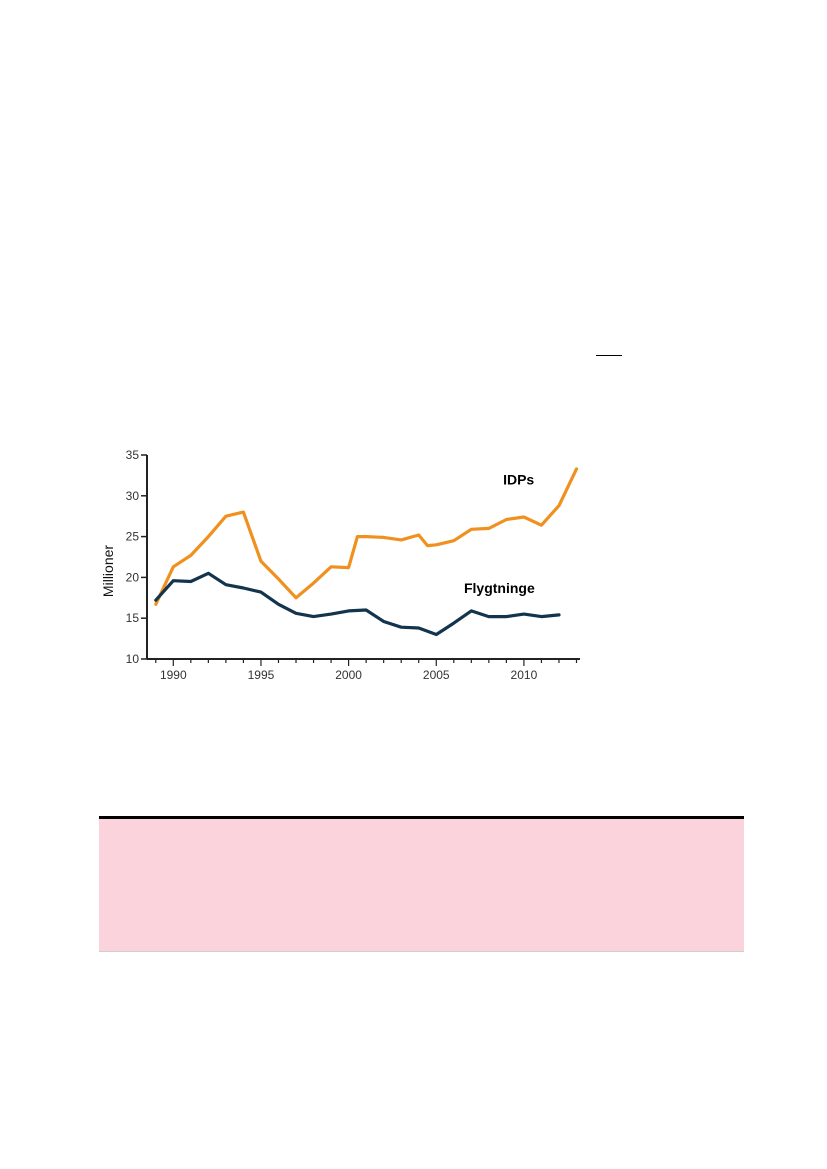 Image resolution: width=827 pixels, height=1169 pixels. I want to click on series-labels: IDPs Flygtninge, so click(499, 533).